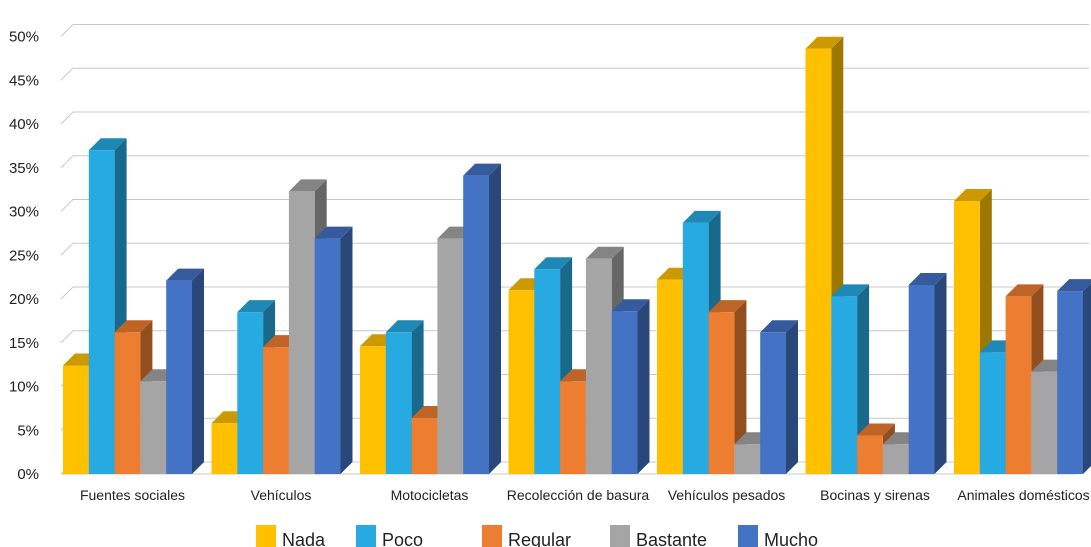  I want to click on x-tick-label: Recolección de basura, so click(578, 495).